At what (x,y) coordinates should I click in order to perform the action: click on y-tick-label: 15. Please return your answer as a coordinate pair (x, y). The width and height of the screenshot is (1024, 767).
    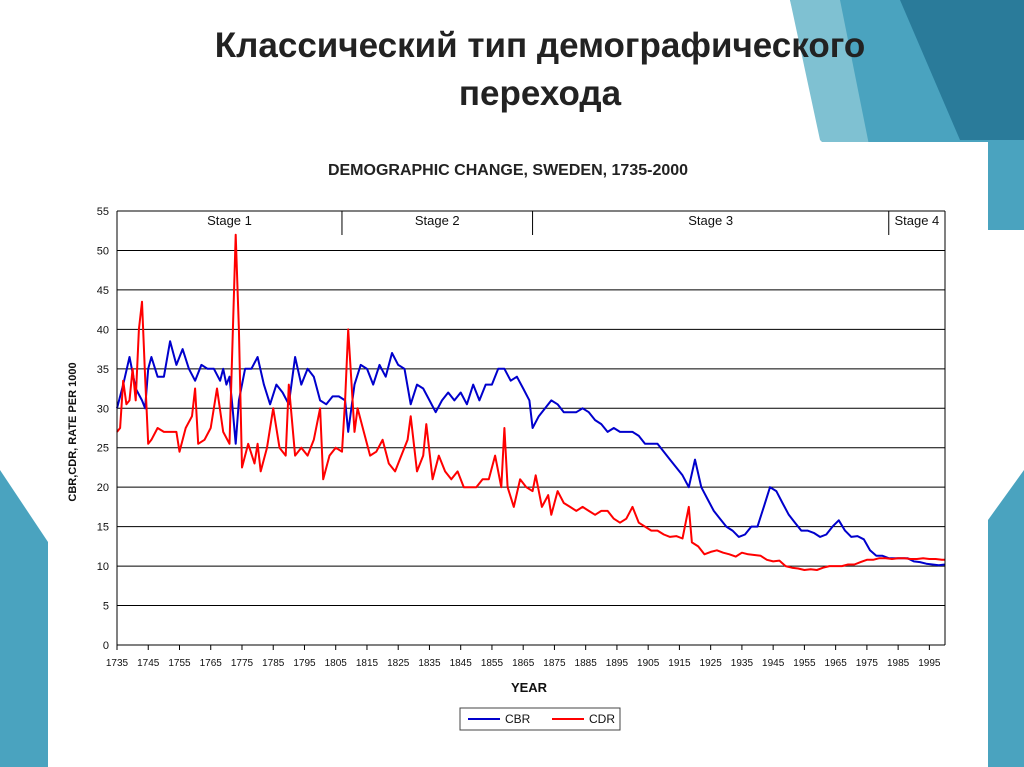
    Looking at the image, I should click on (103, 528).